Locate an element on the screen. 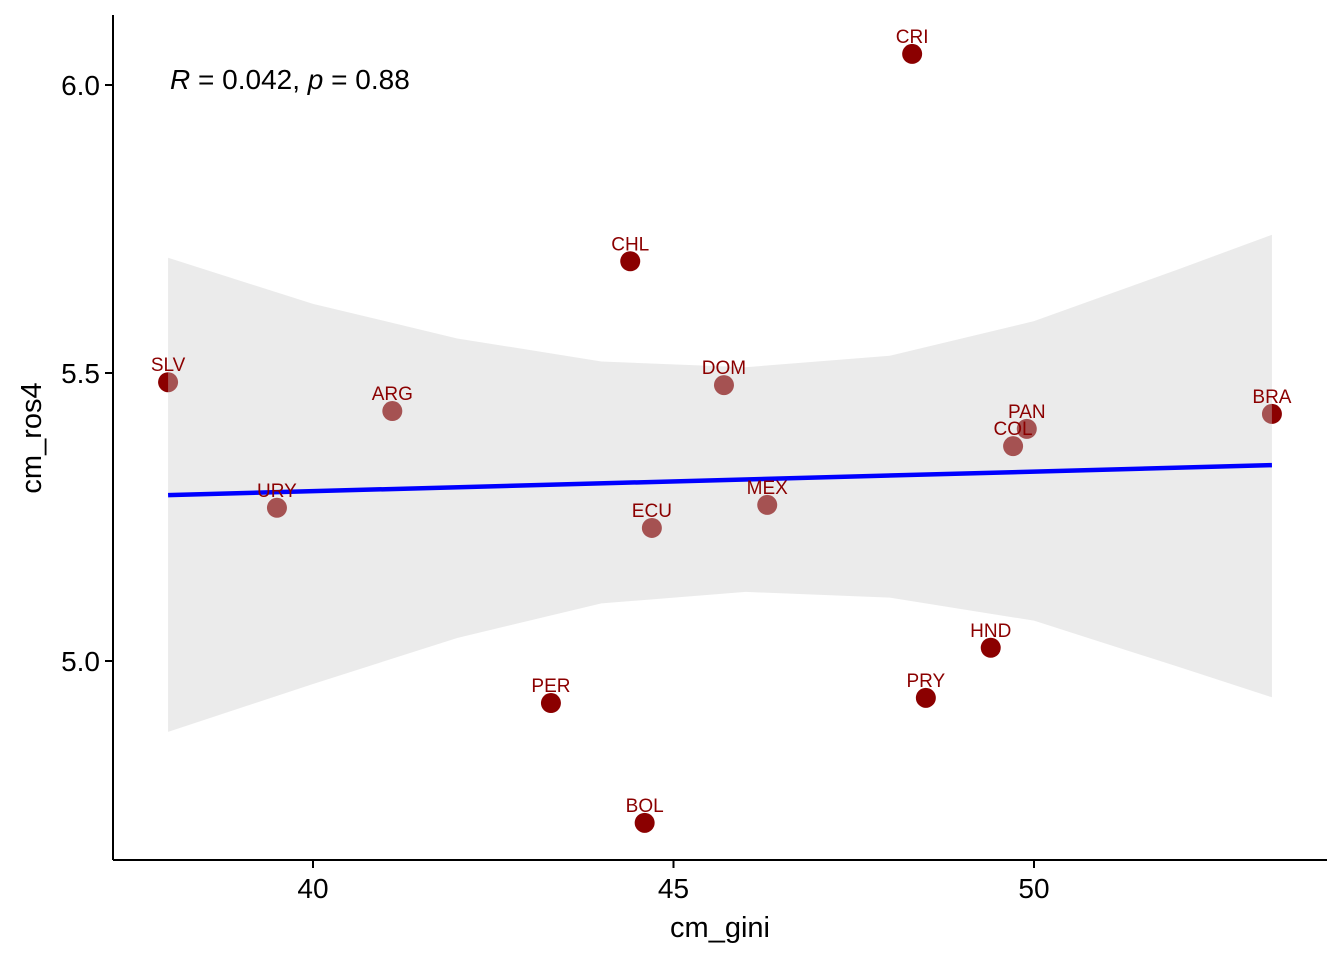 This screenshot has width=1344, height=965. regression-line is located at coordinates (720, 480).